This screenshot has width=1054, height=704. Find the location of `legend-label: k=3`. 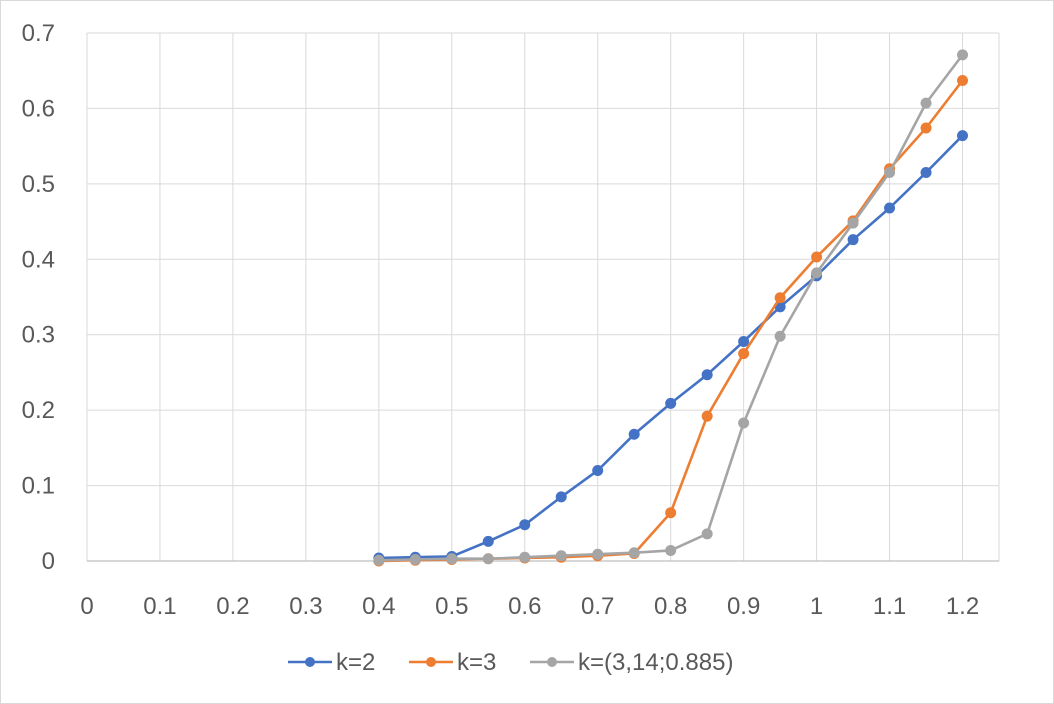

legend-label: k=3 is located at coordinates (476, 662).